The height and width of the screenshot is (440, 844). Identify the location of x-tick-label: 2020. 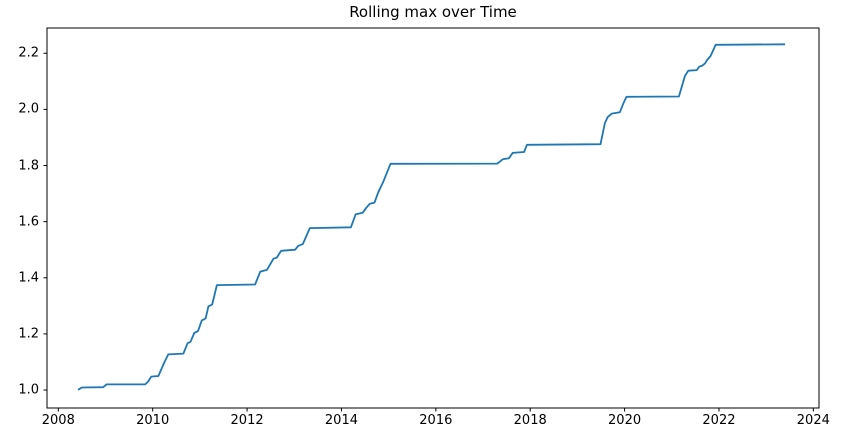
(625, 420).